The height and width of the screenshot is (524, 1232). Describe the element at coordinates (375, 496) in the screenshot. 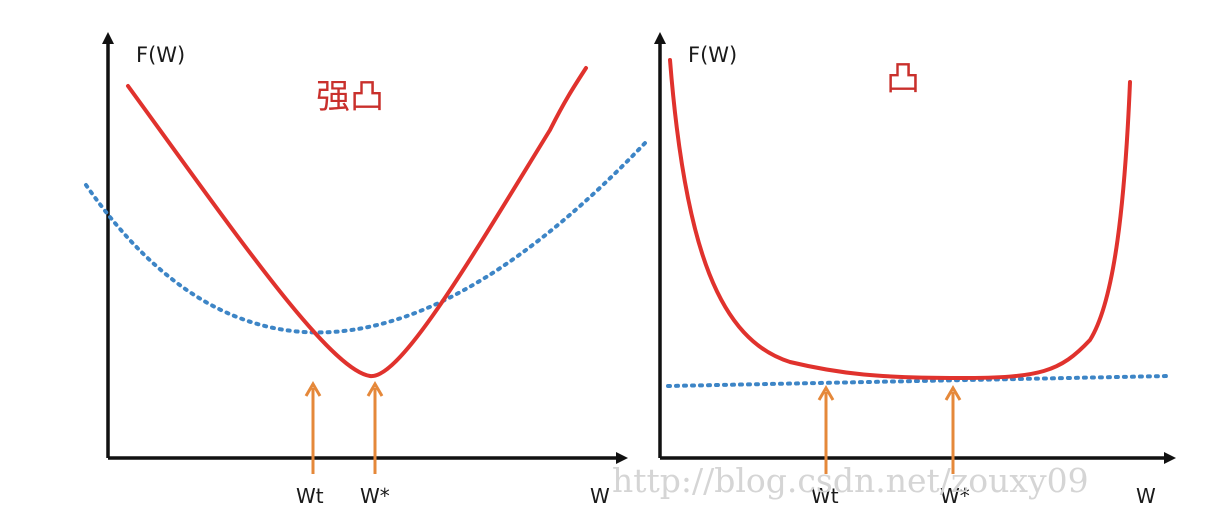

I see `left-wstar-label: W*` at that location.